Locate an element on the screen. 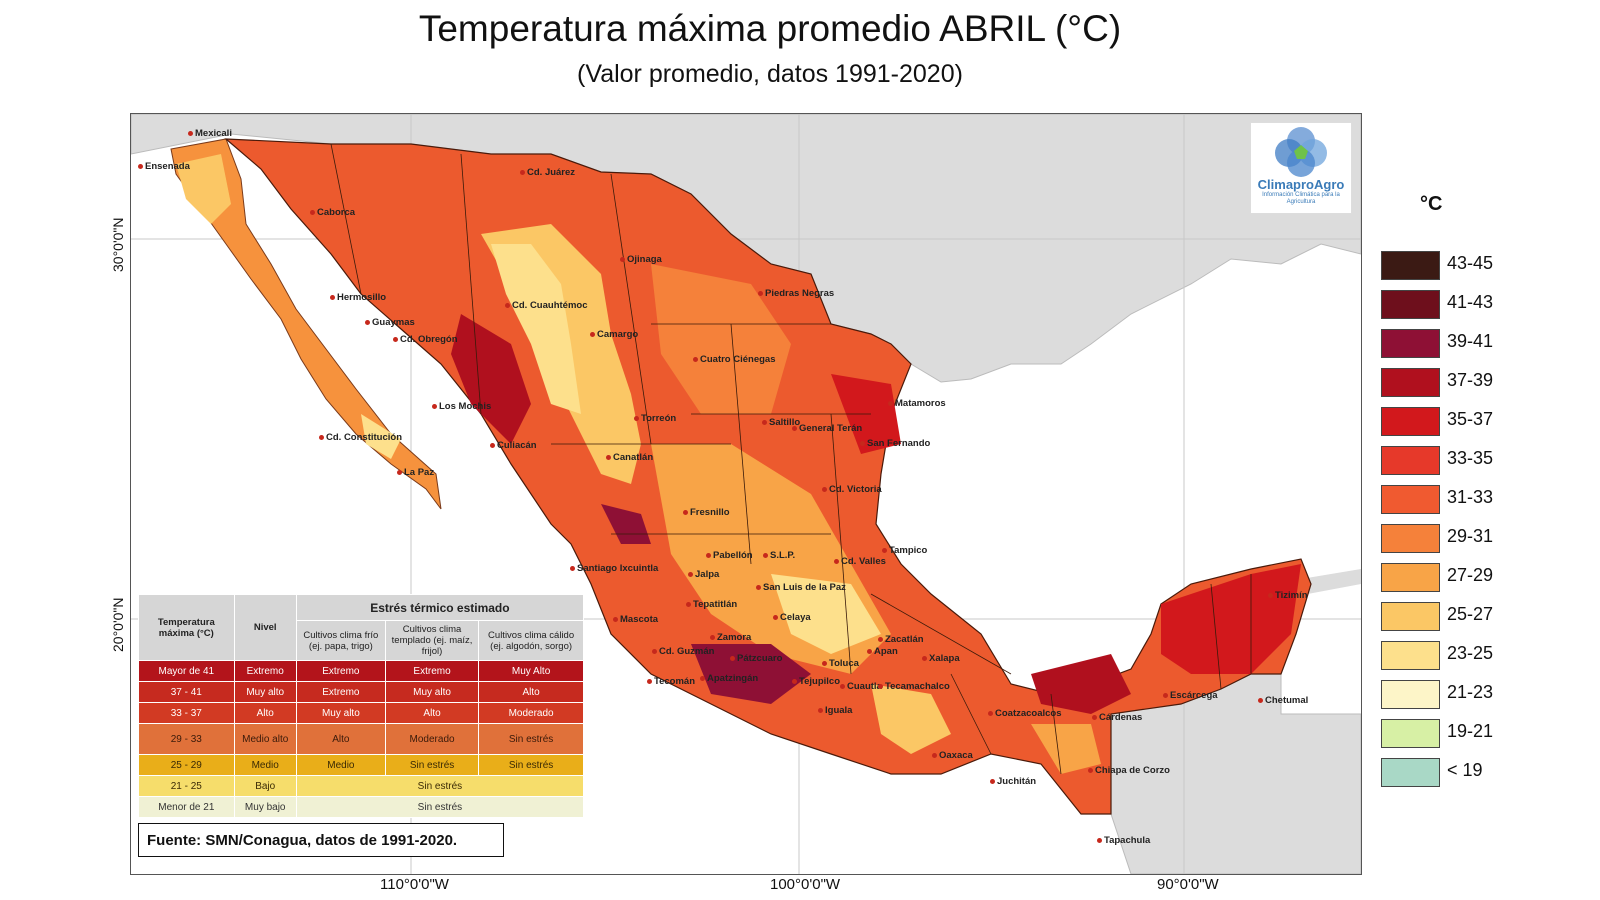 The height and width of the screenshot is (900, 1600). city-label: Tapachula is located at coordinates (1123, 840).